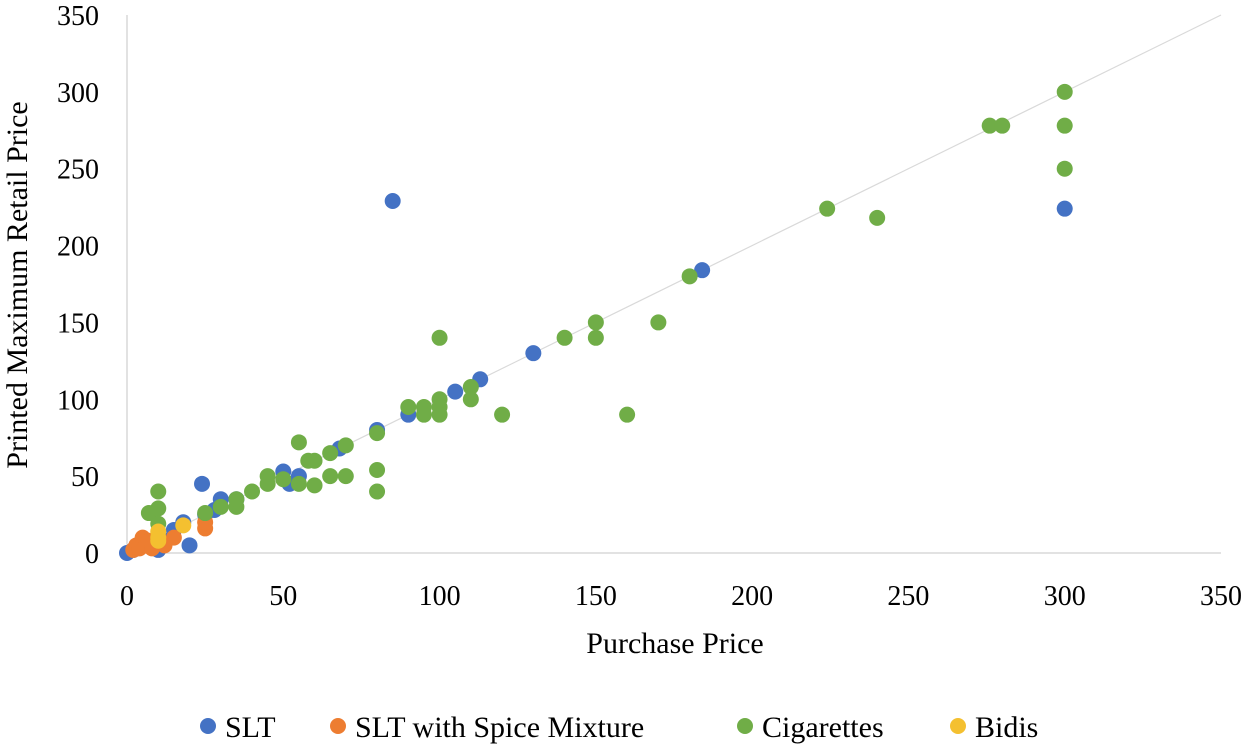  What do you see at coordinates (674, 643) in the screenshot?
I see `x-axis-title: Purchase Price` at bounding box center [674, 643].